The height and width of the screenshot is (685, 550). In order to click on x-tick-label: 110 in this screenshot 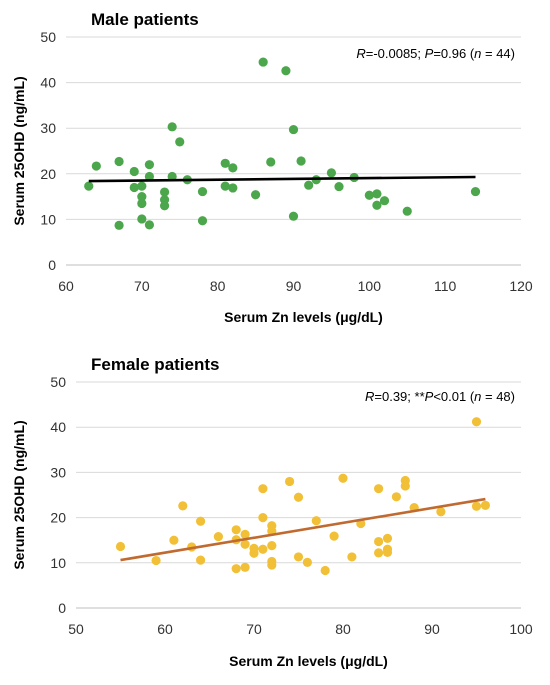, I will do `click(445, 286)`.